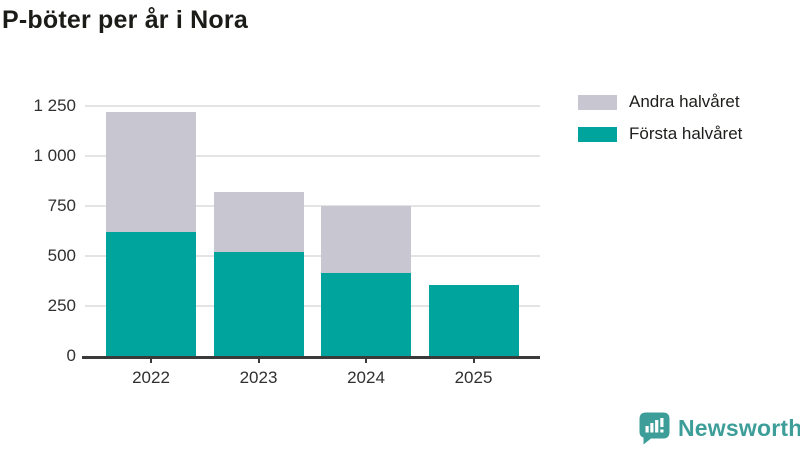  I want to click on bar-segment-2022-andra, so click(151, 171).